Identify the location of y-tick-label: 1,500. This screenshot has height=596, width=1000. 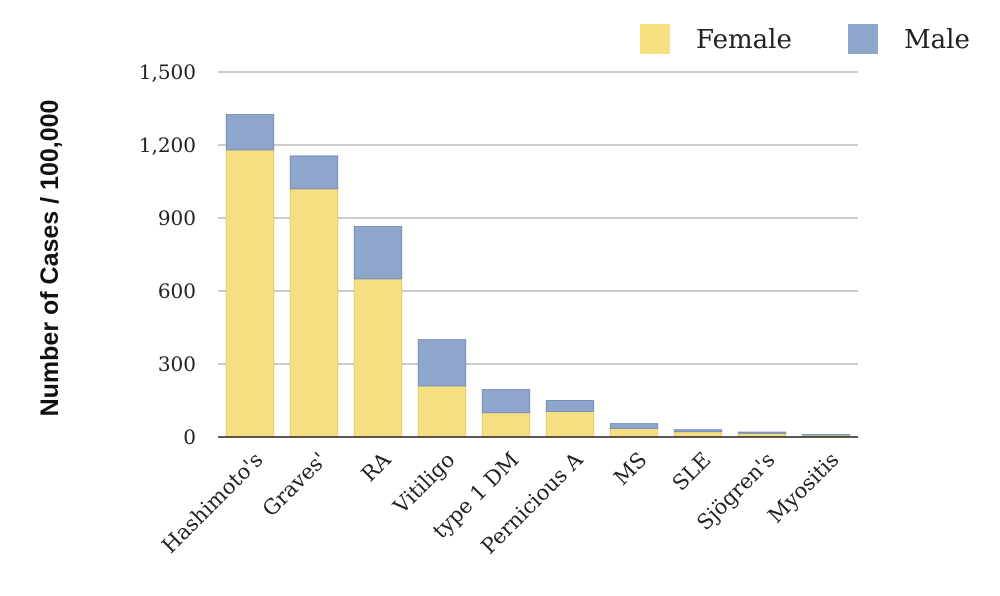
(167, 72).